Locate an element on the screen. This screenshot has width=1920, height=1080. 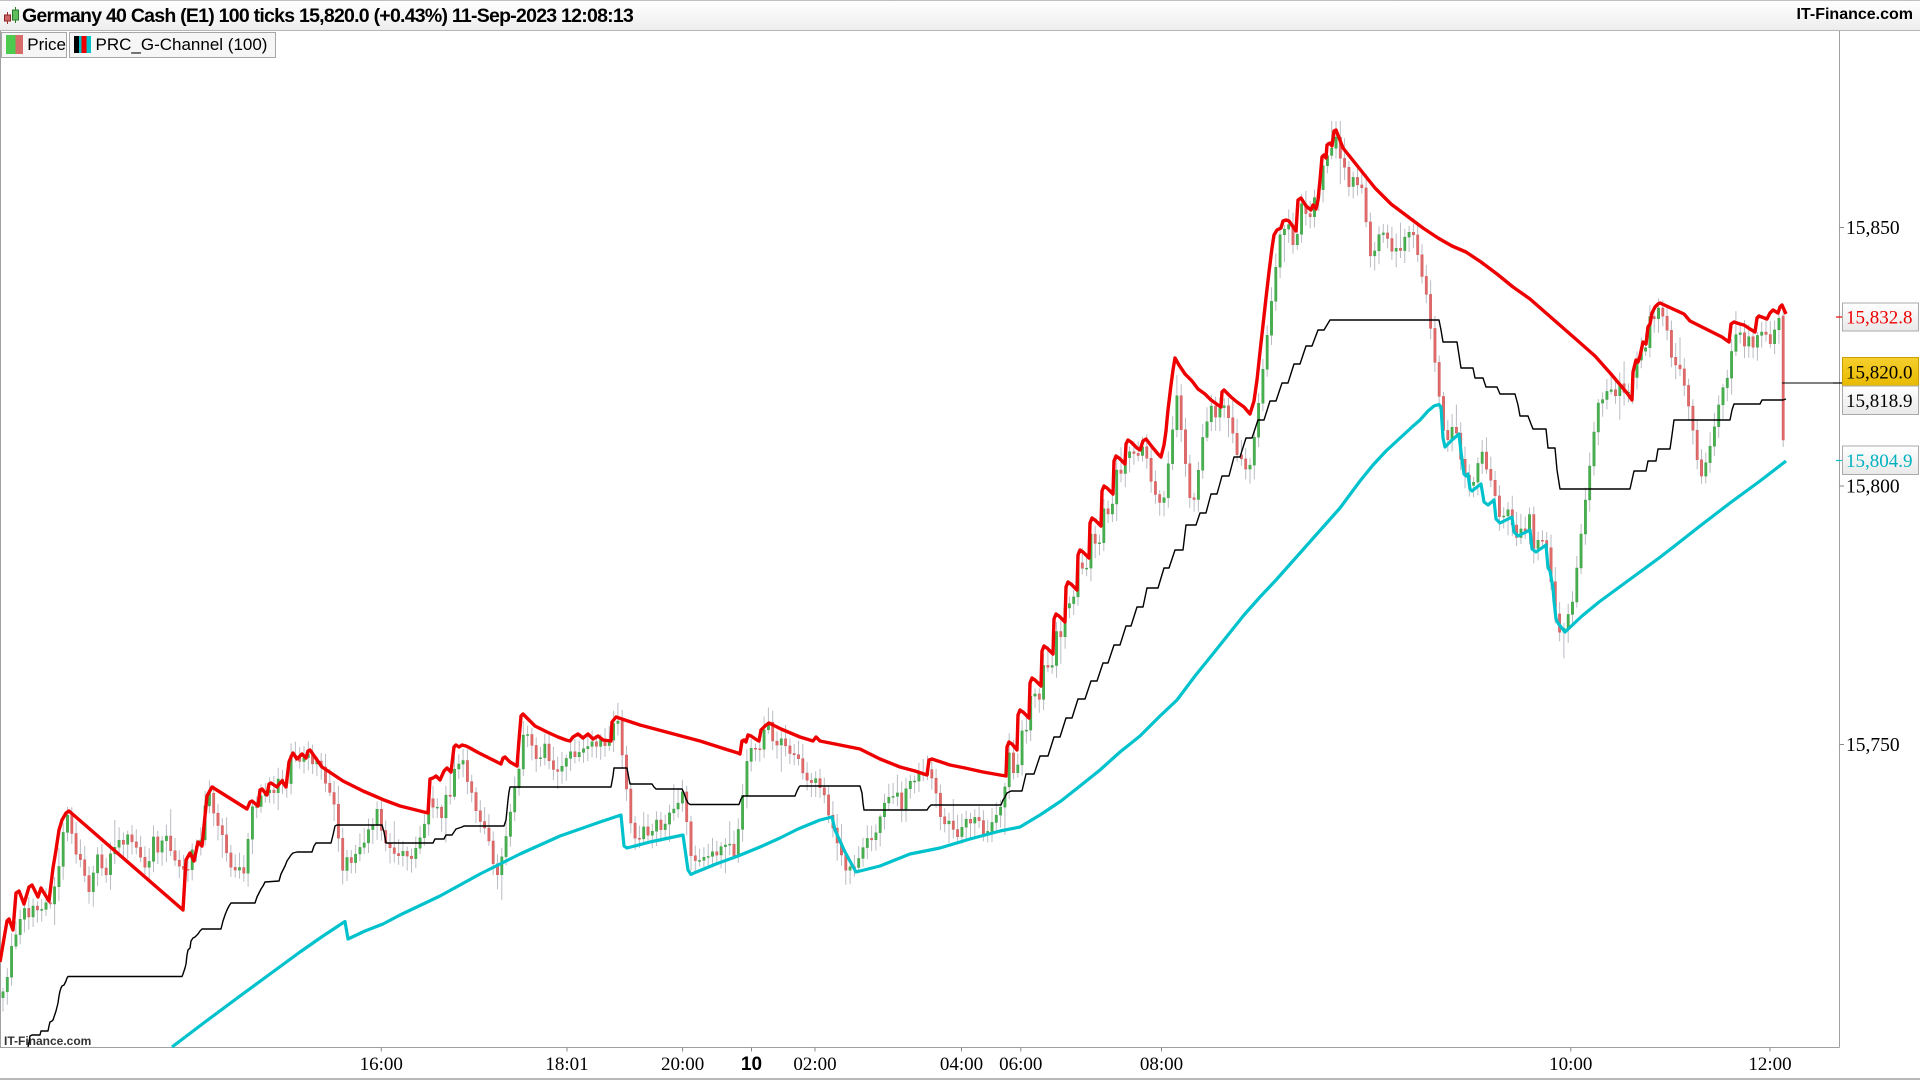
svg-text: 08:00 is located at coordinates (1161, 1064).